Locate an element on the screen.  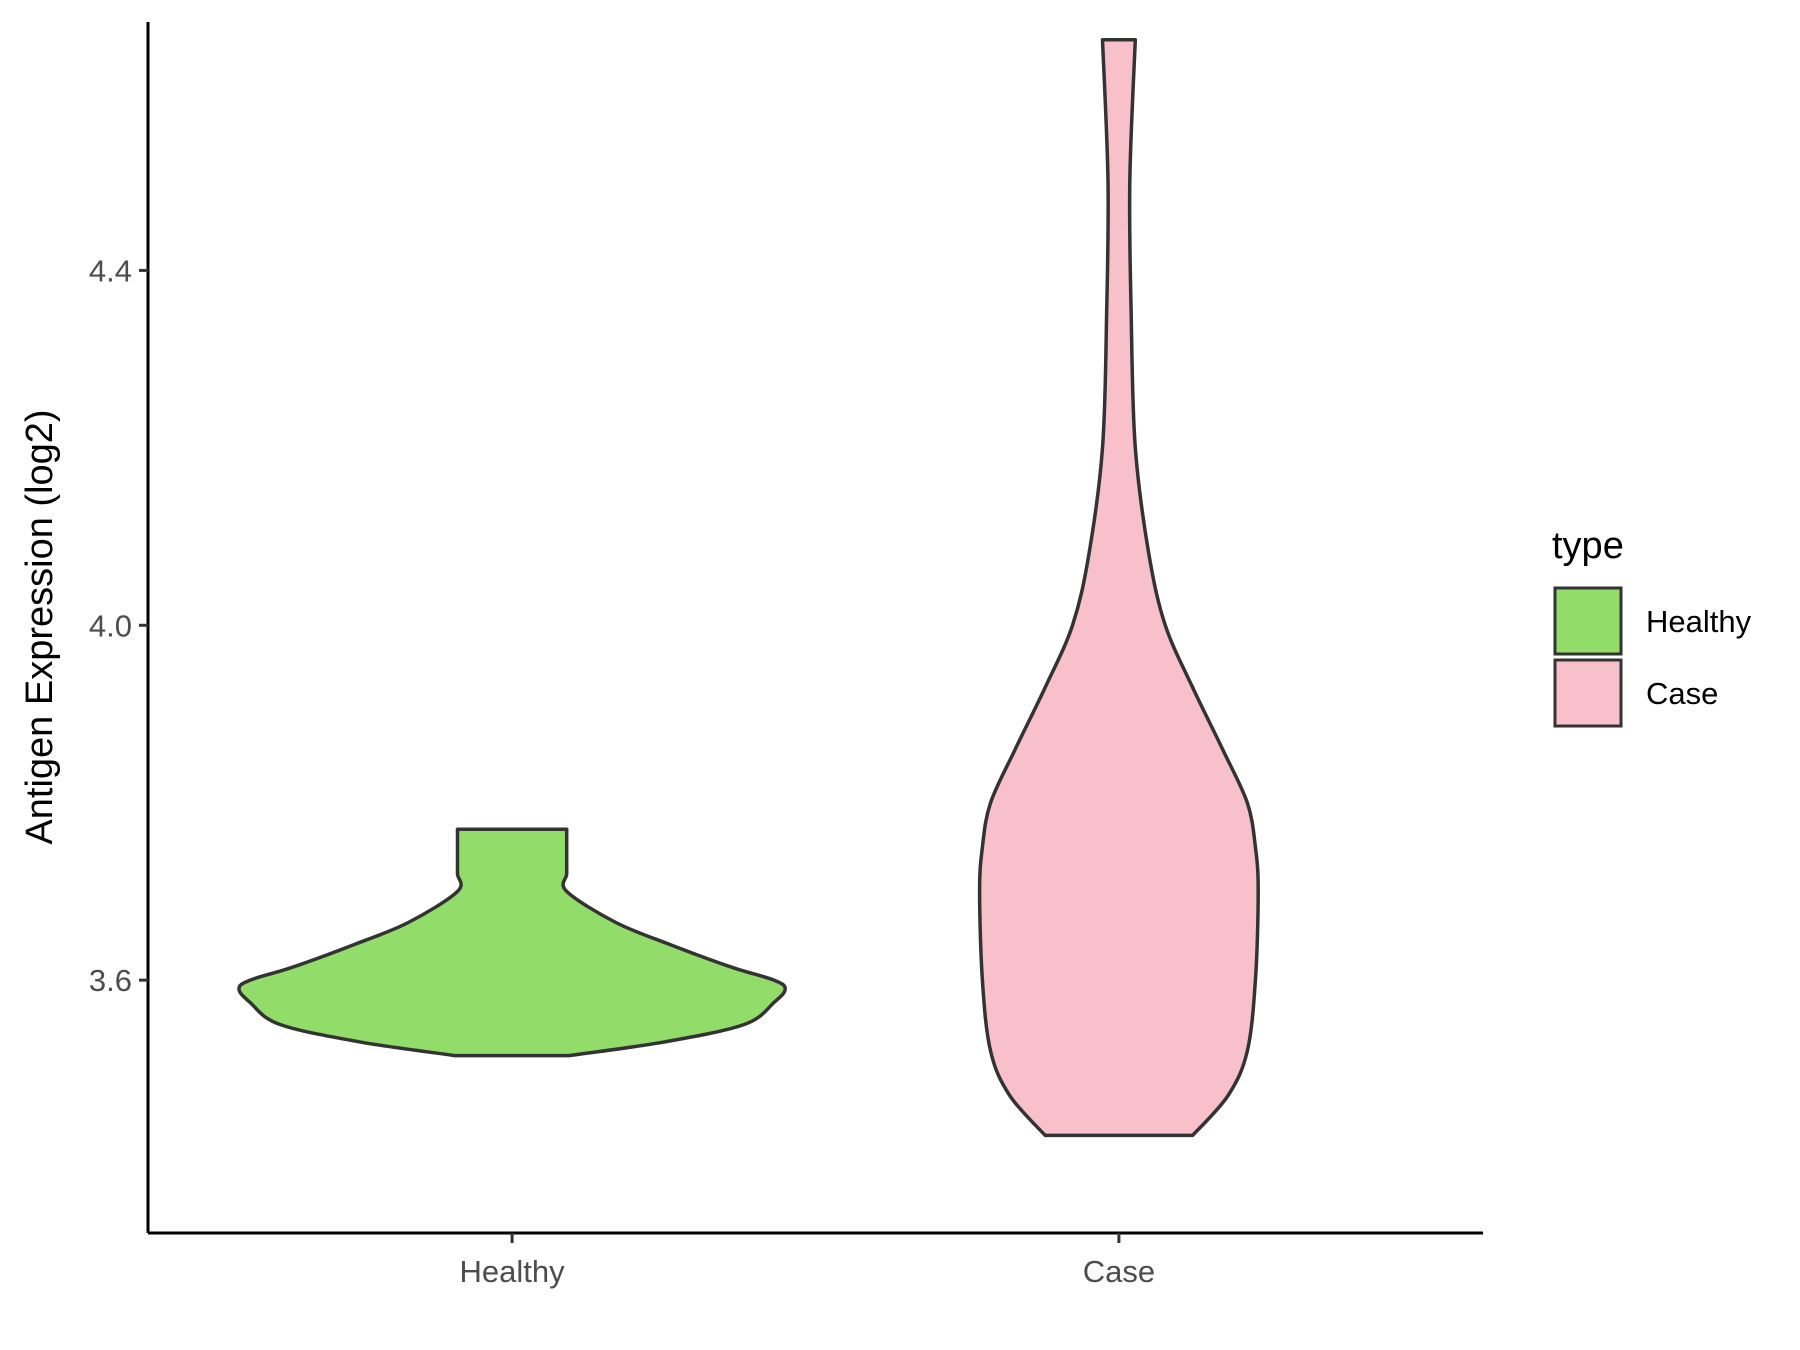
y-axis-title: Antigen Expression (log2) is located at coordinates (40, 626).